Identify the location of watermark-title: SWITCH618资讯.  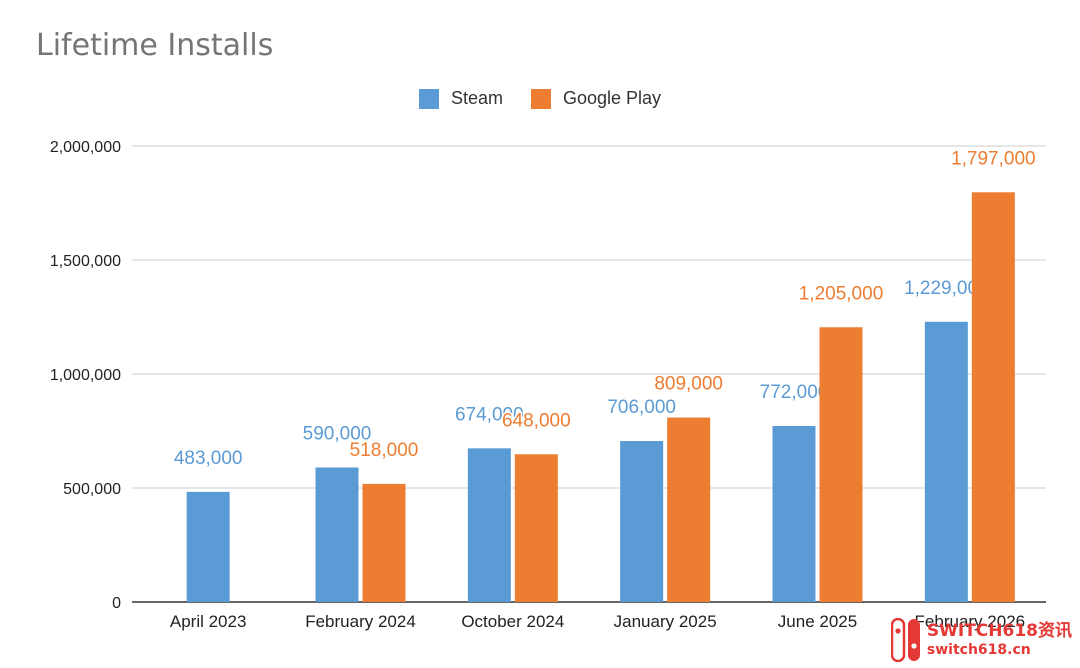
(999, 631).